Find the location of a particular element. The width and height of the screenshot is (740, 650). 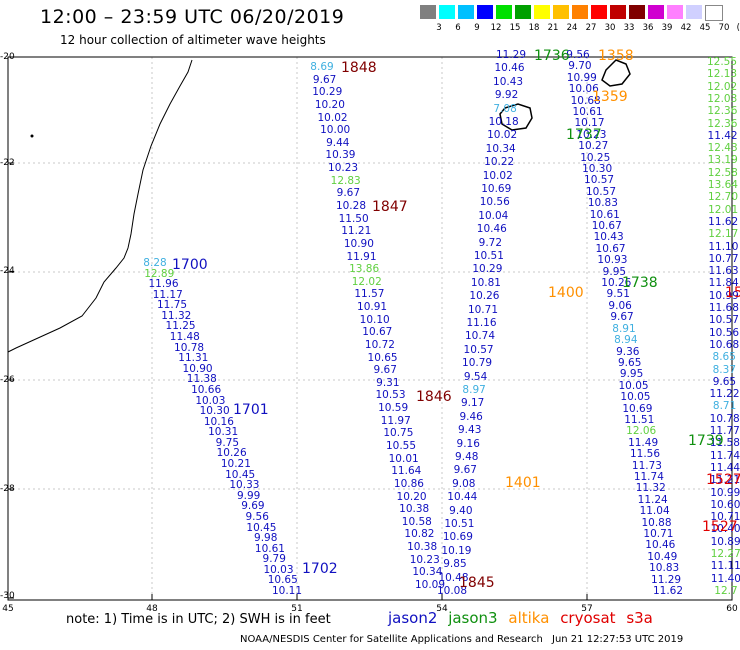

wave-height-value: 10.40 is located at coordinates (725, 529).